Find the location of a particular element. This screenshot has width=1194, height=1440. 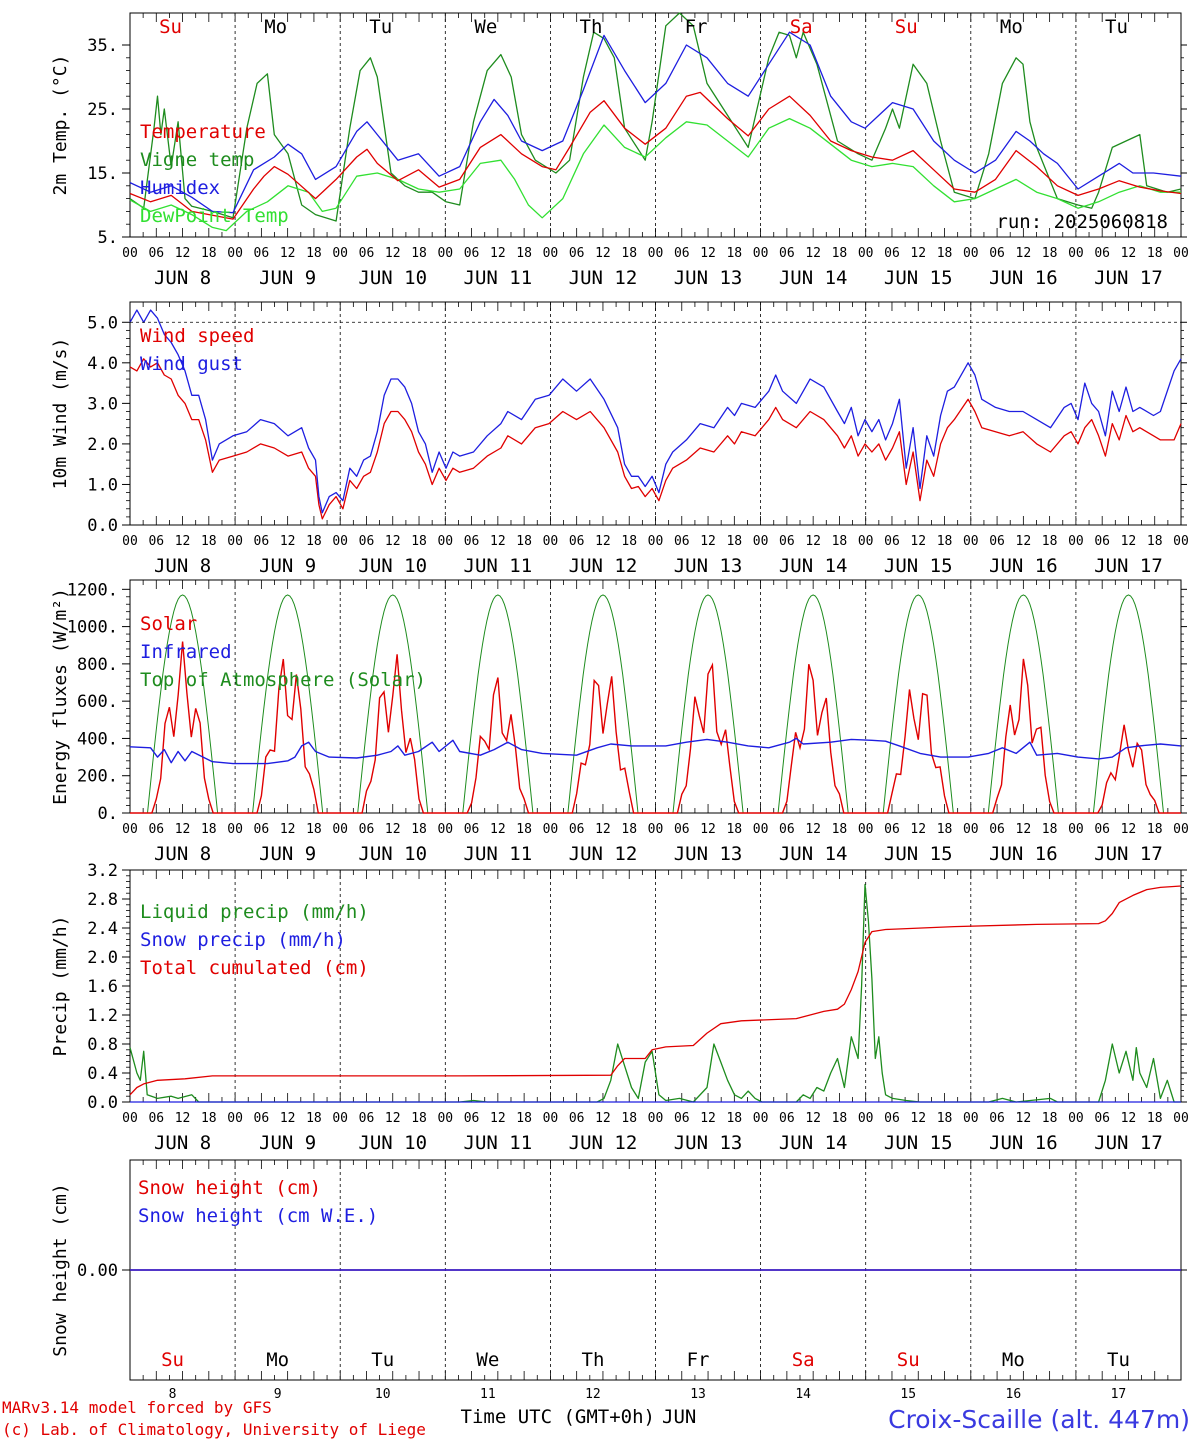

run-label: run: 2025060818 is located at coordinates (1082, 222).